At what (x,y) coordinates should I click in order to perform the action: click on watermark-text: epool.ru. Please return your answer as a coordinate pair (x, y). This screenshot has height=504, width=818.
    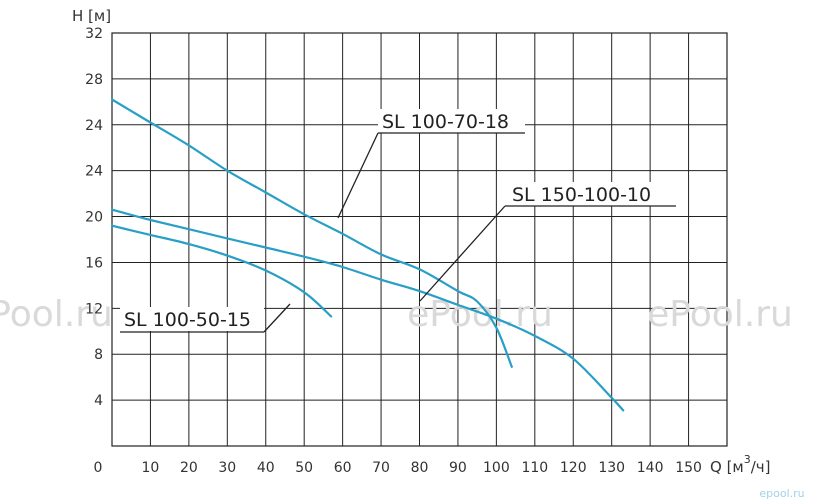
    Looking at the image, I should click on (781, 493).